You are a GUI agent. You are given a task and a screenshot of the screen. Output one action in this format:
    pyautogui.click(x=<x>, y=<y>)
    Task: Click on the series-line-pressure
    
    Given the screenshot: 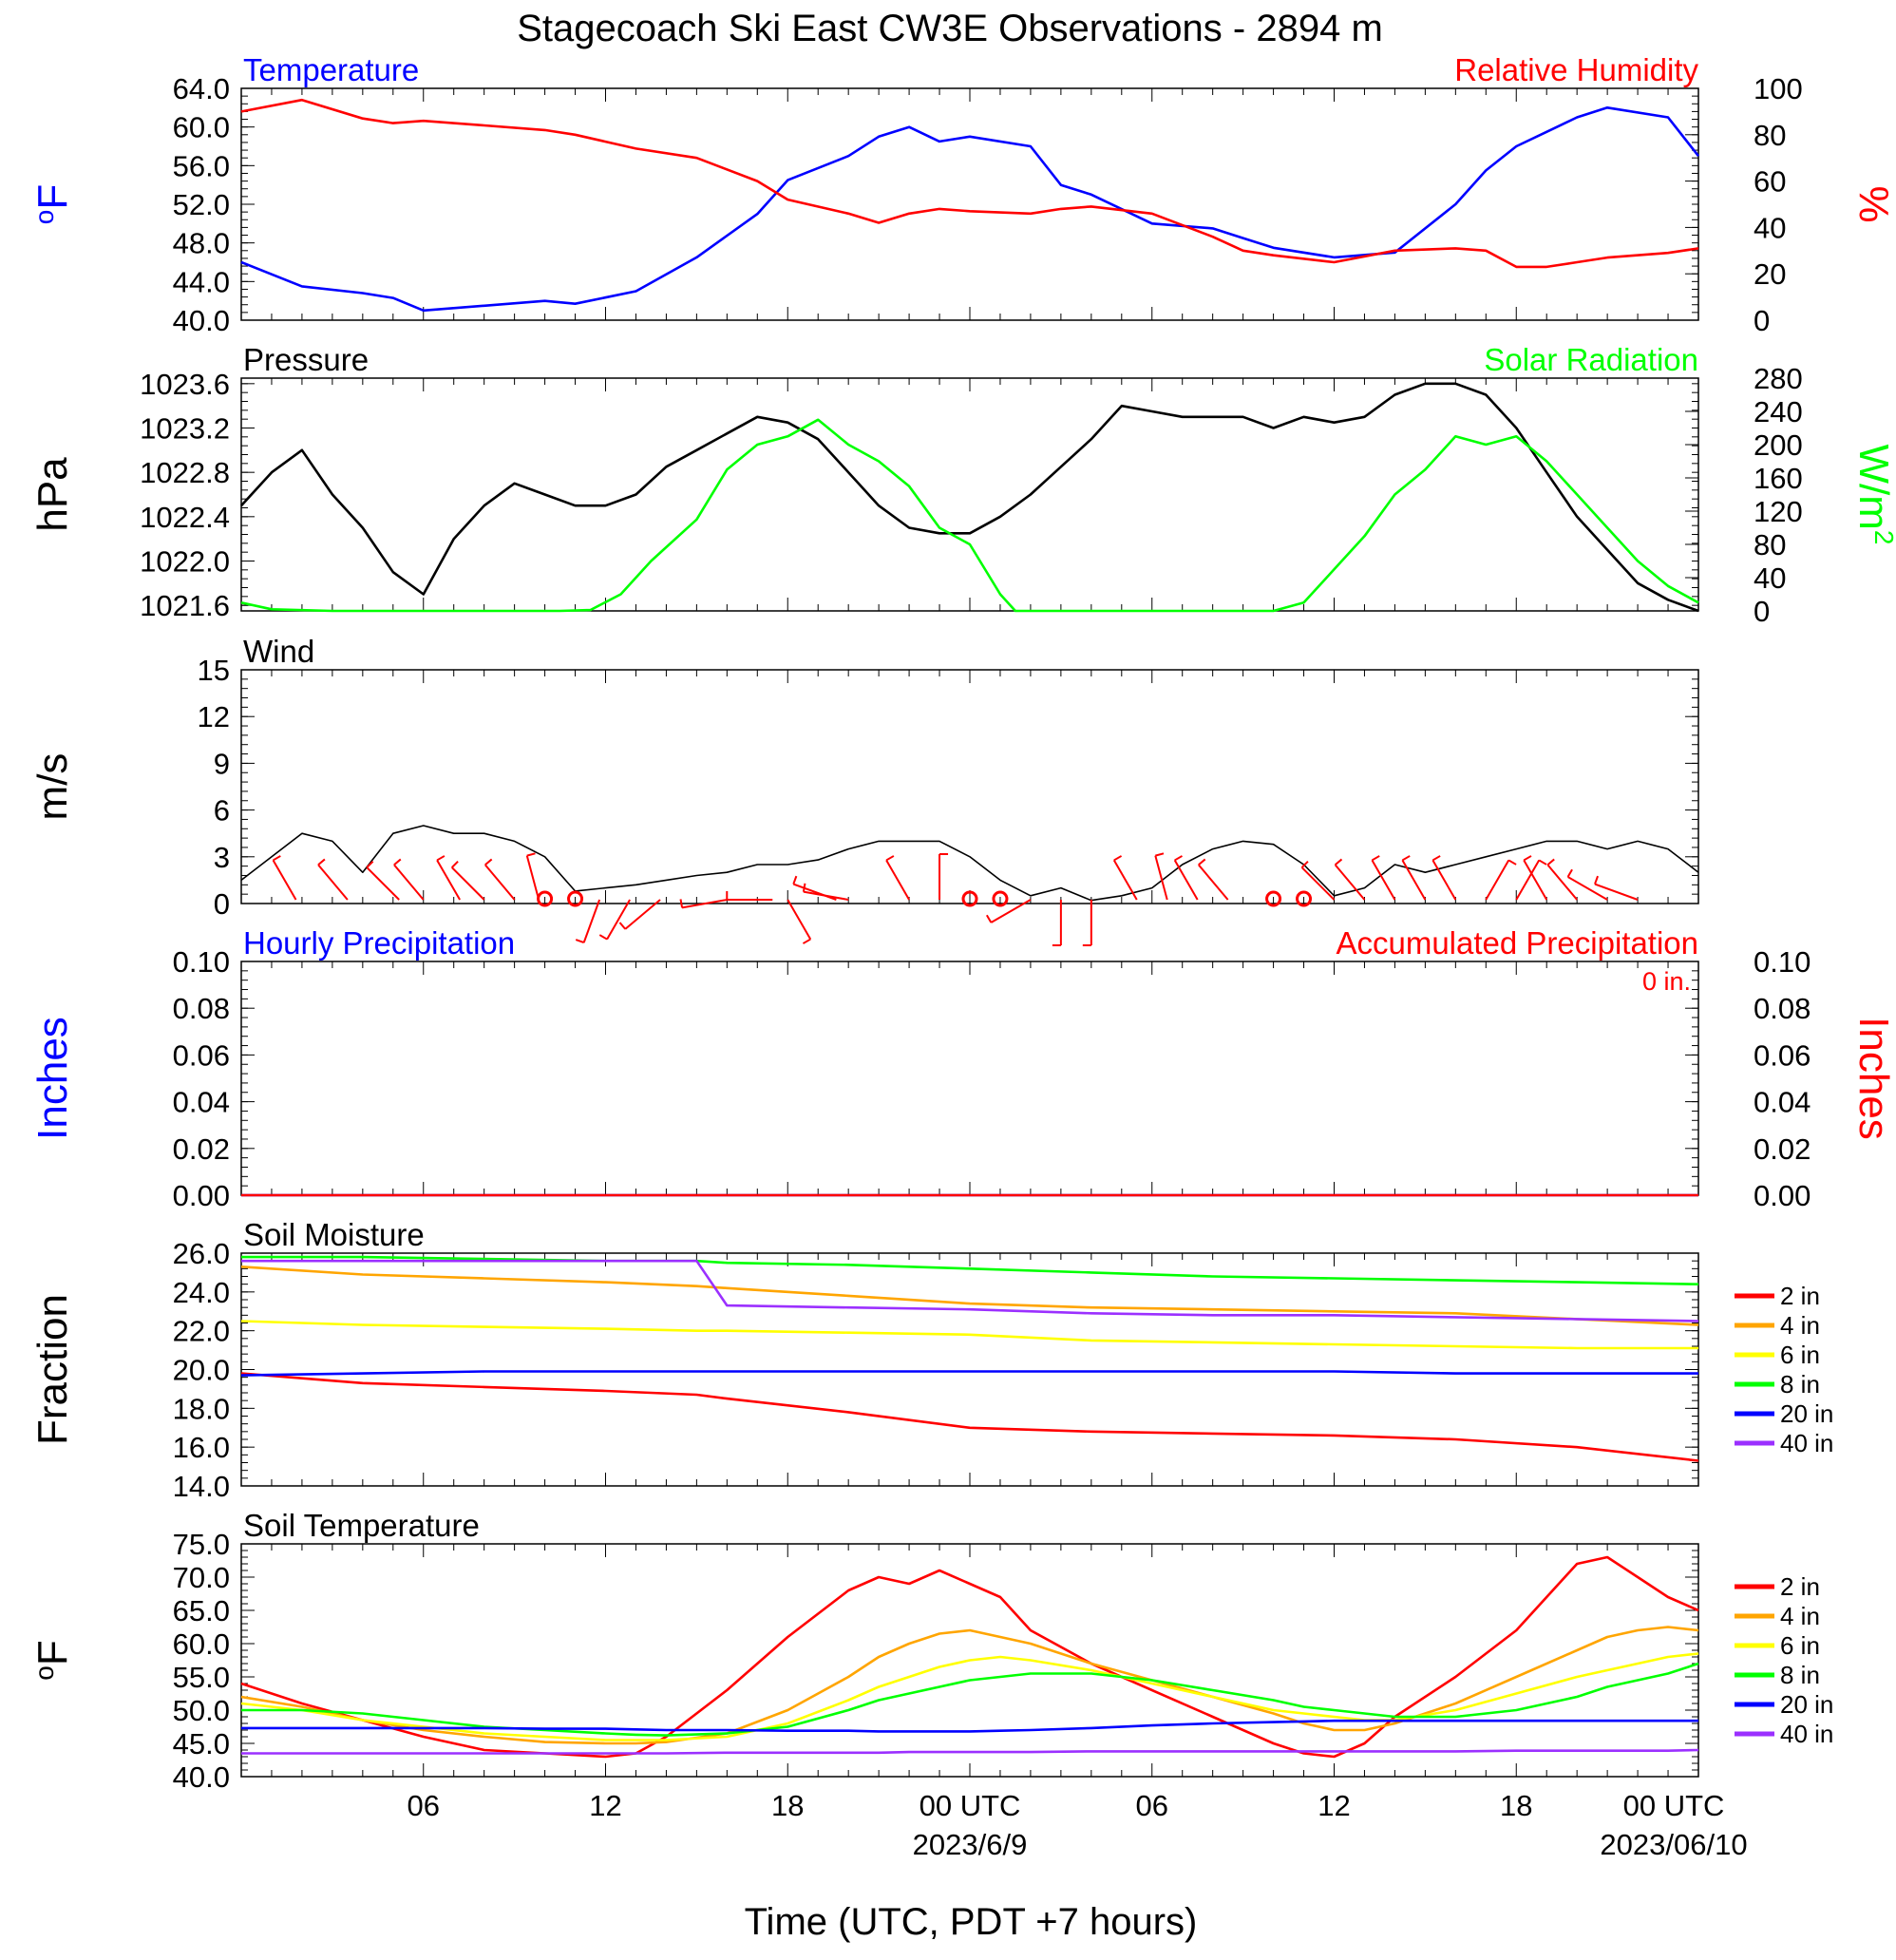 What is the action you would take?
    pyautogui.click(x=969, y=497)
    